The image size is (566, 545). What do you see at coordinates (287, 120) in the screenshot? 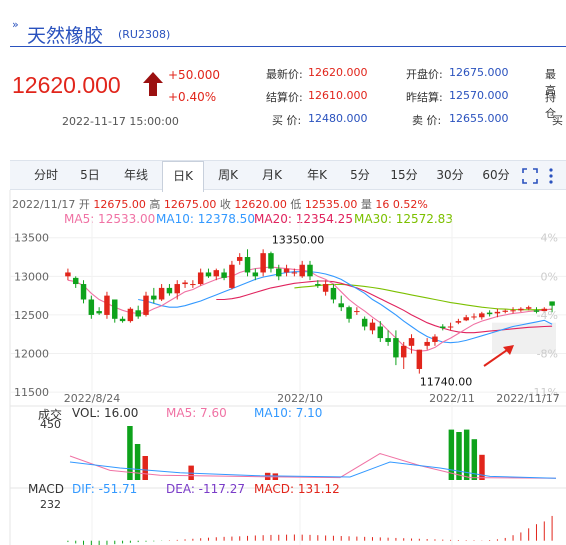
I see `quote-label-bid: 买 价:` at bounding box center [287, 120].